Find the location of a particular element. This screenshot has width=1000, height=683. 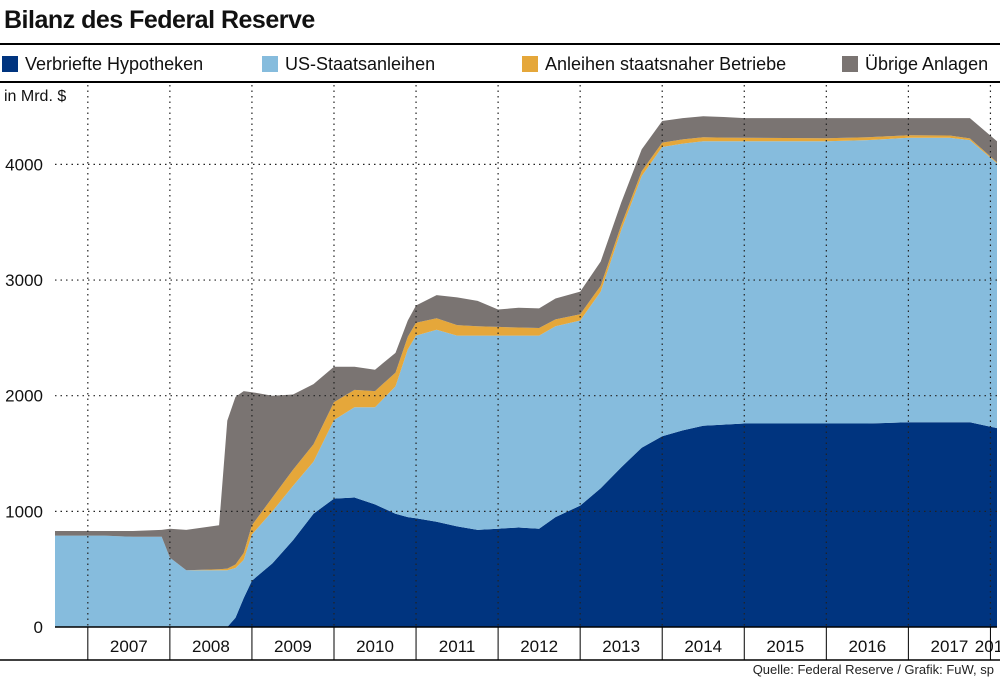

legend-swatch-other is located at coordinates (850, 64).